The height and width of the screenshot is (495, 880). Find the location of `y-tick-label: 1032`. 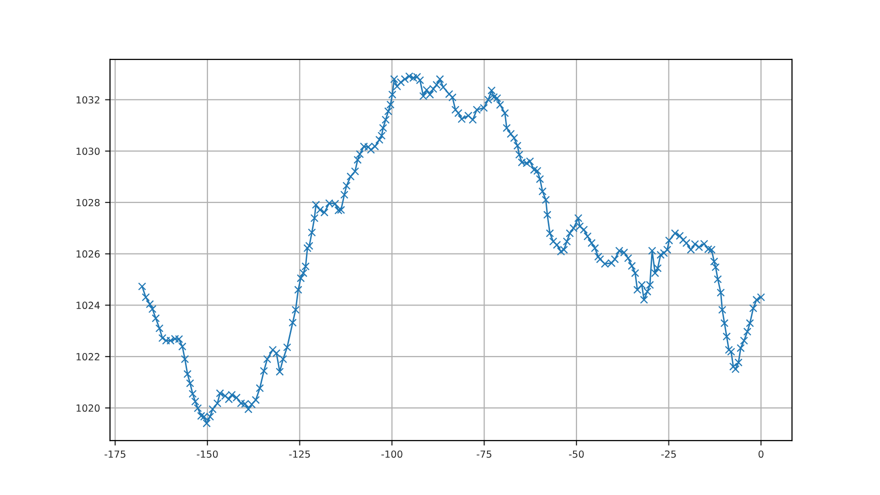

y-tick-label: 1032 is located at coordinates (88, 100).